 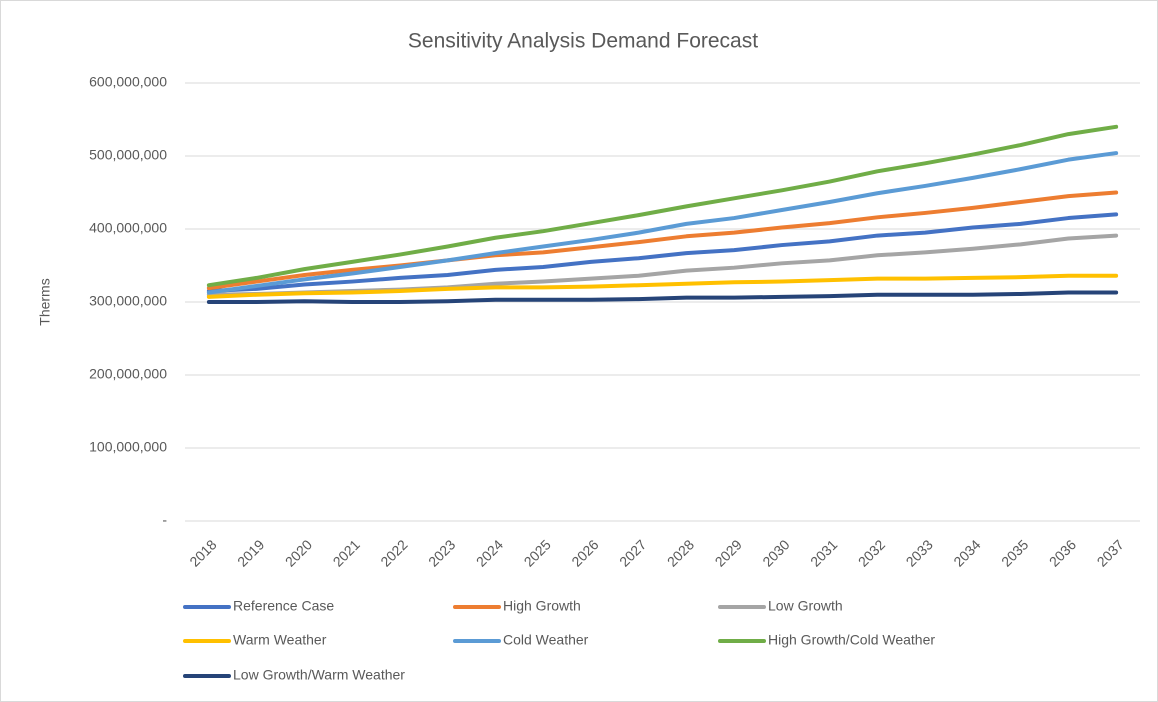 What do you see at coordinates (128, 155) in the screenshot?
I see `y-tick-label: 500,000,000` at bounding box center [128, 155].